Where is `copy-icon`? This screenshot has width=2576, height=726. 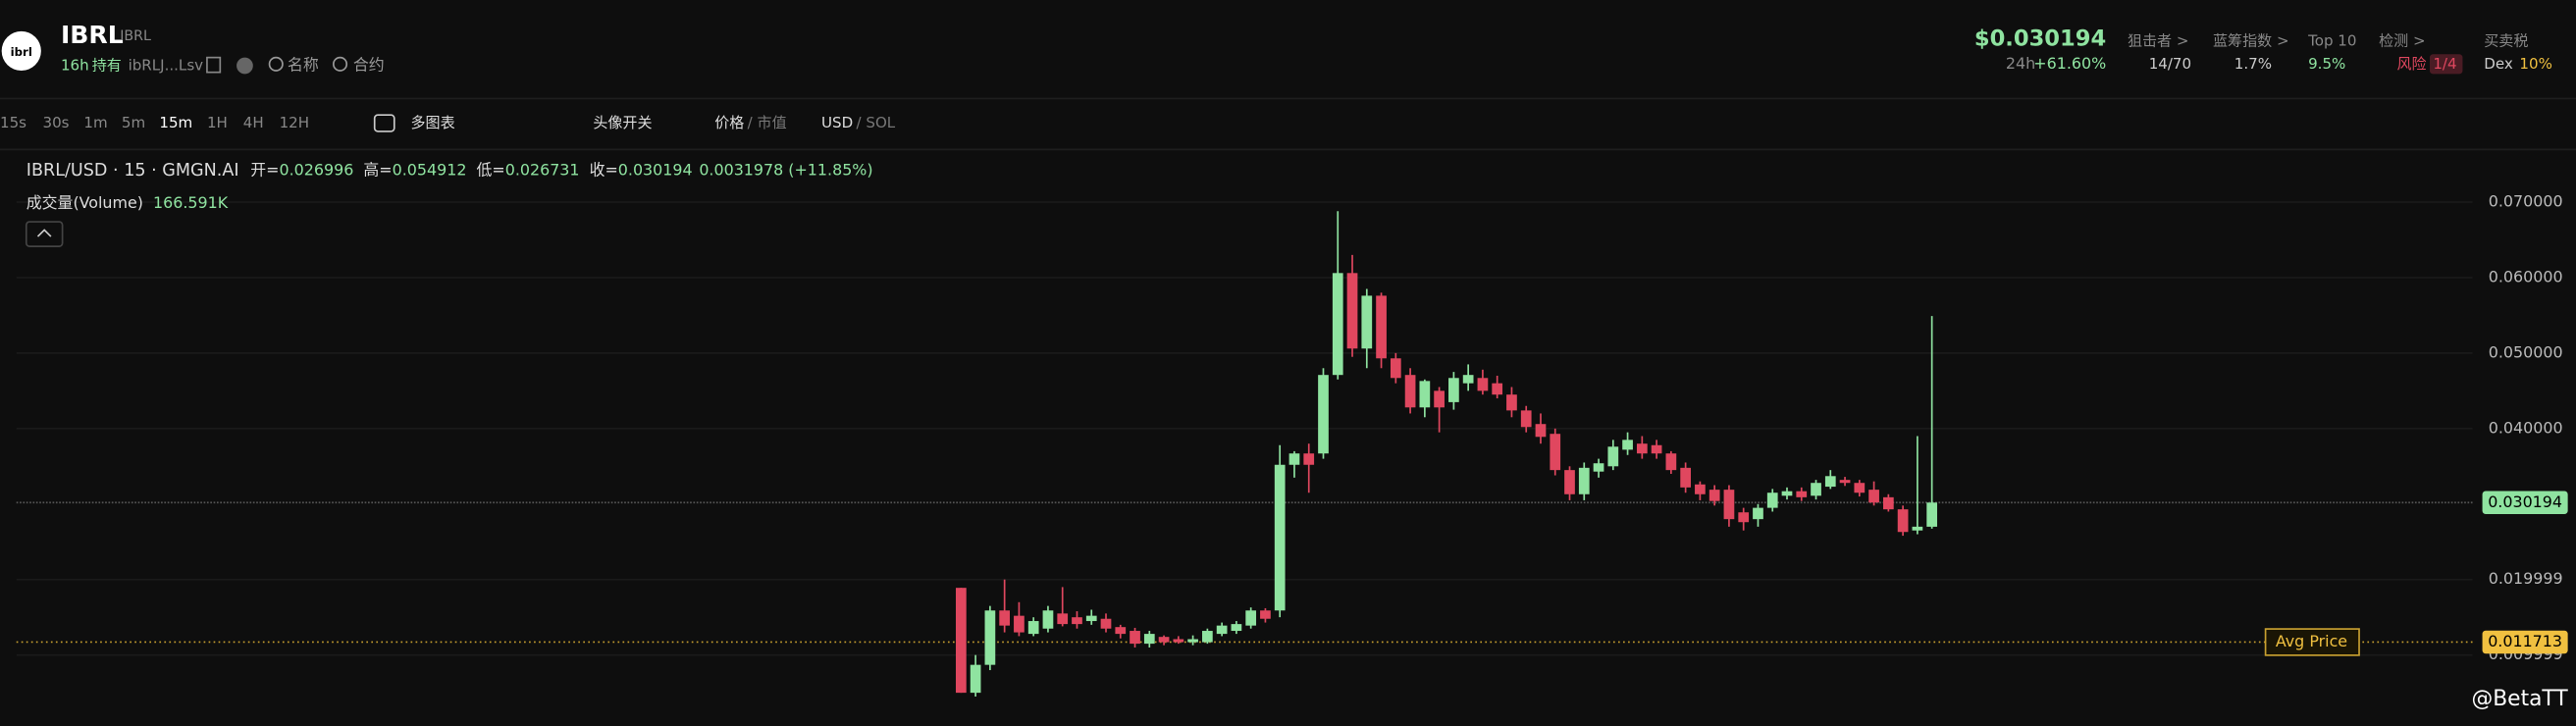 copy-icon is located at coordinates (214, 65).